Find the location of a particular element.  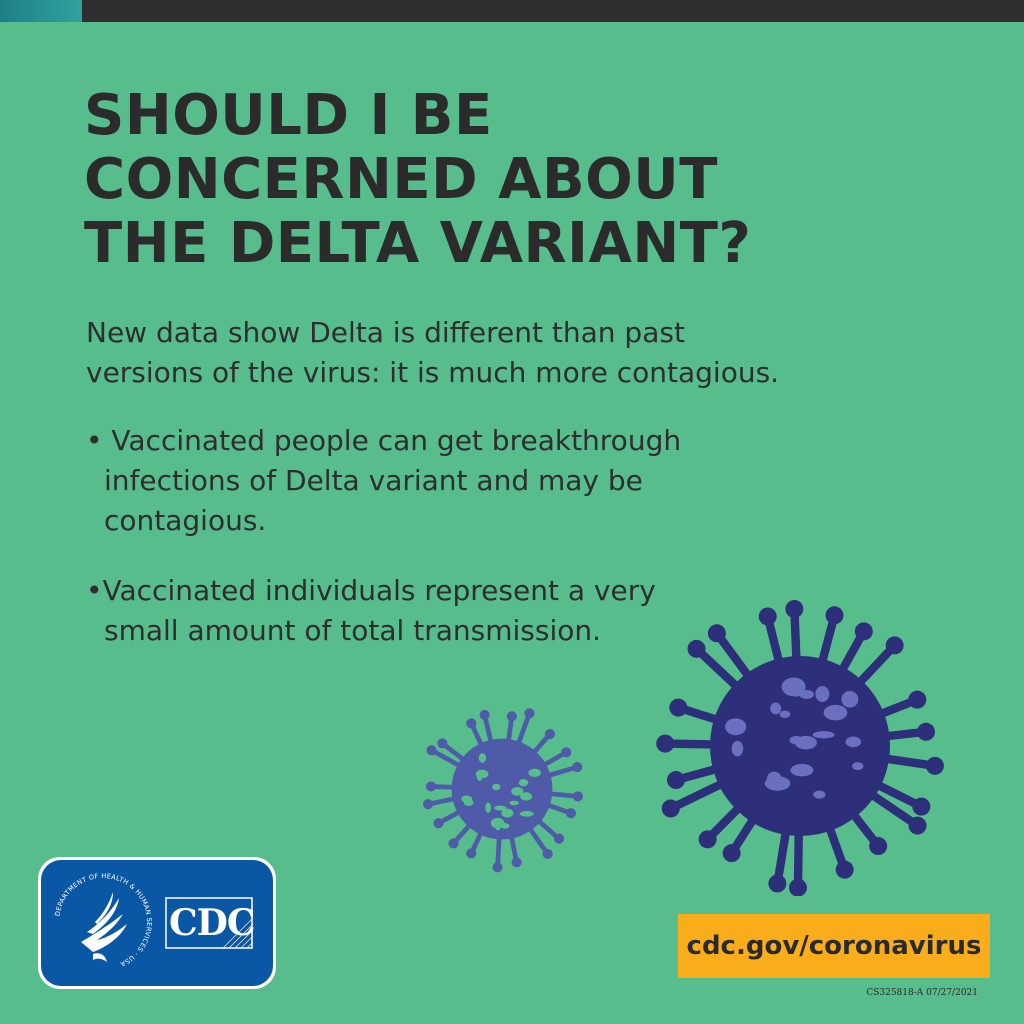

small-virus-icon is located at coordinates (503, 790).